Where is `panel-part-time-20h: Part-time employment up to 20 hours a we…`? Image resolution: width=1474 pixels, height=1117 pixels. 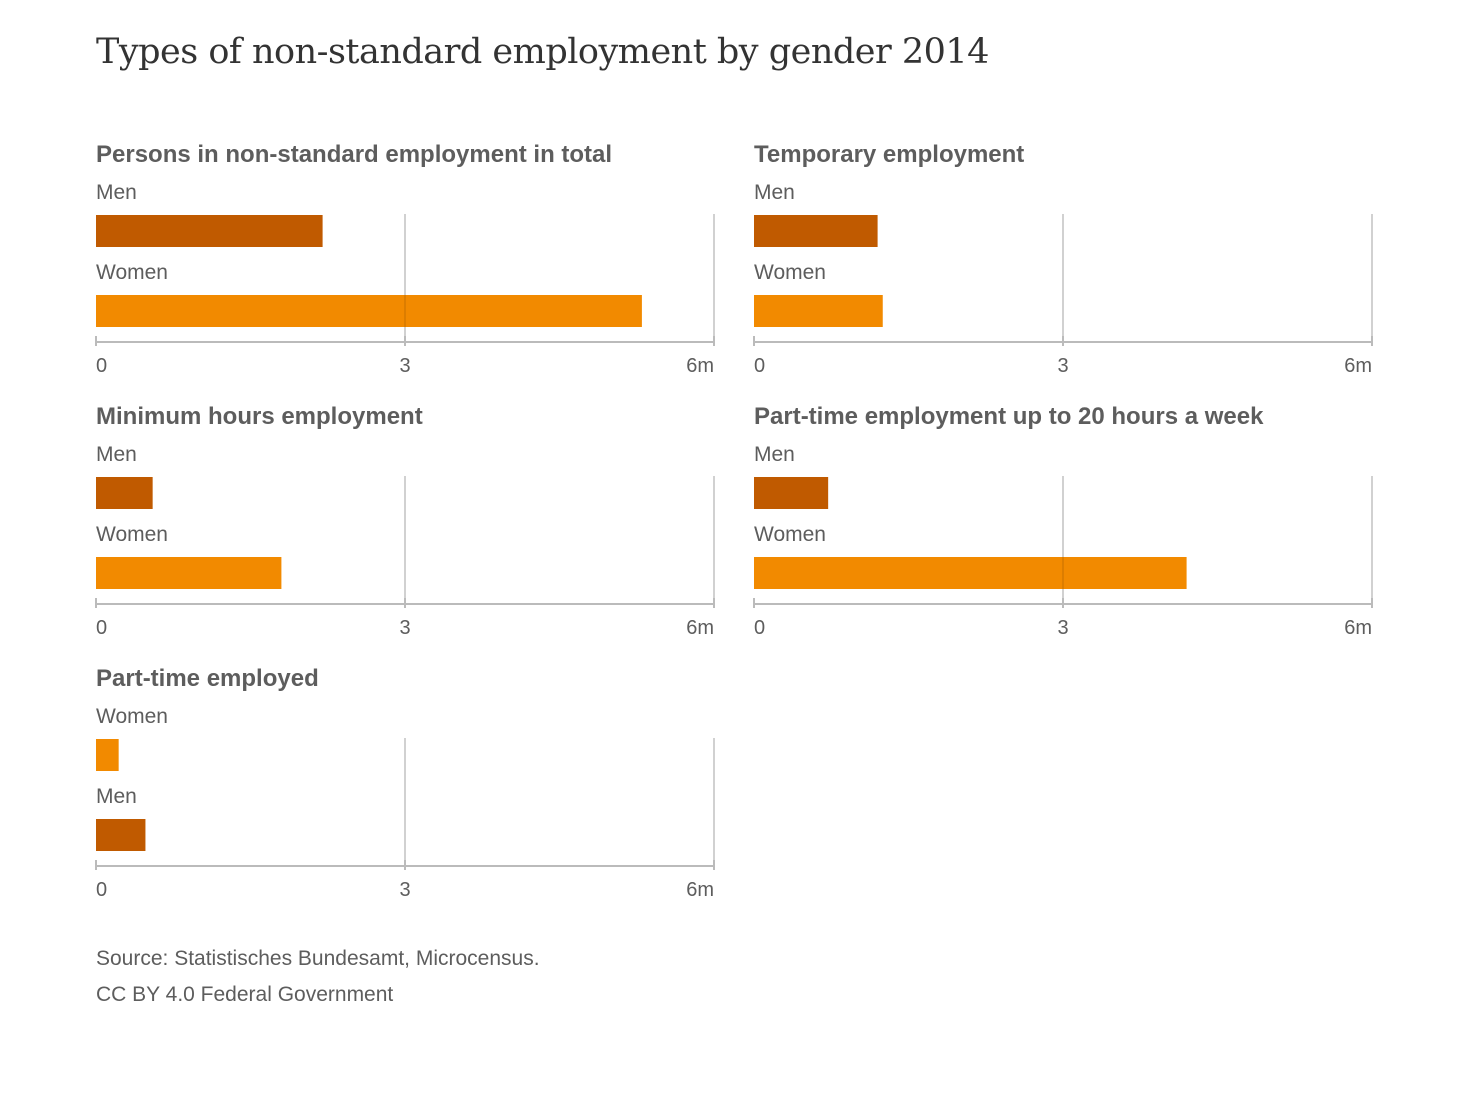 panel-part-time-20h: Part-time employment up to 20 hours a we… is located at coordinates (1063, 533).